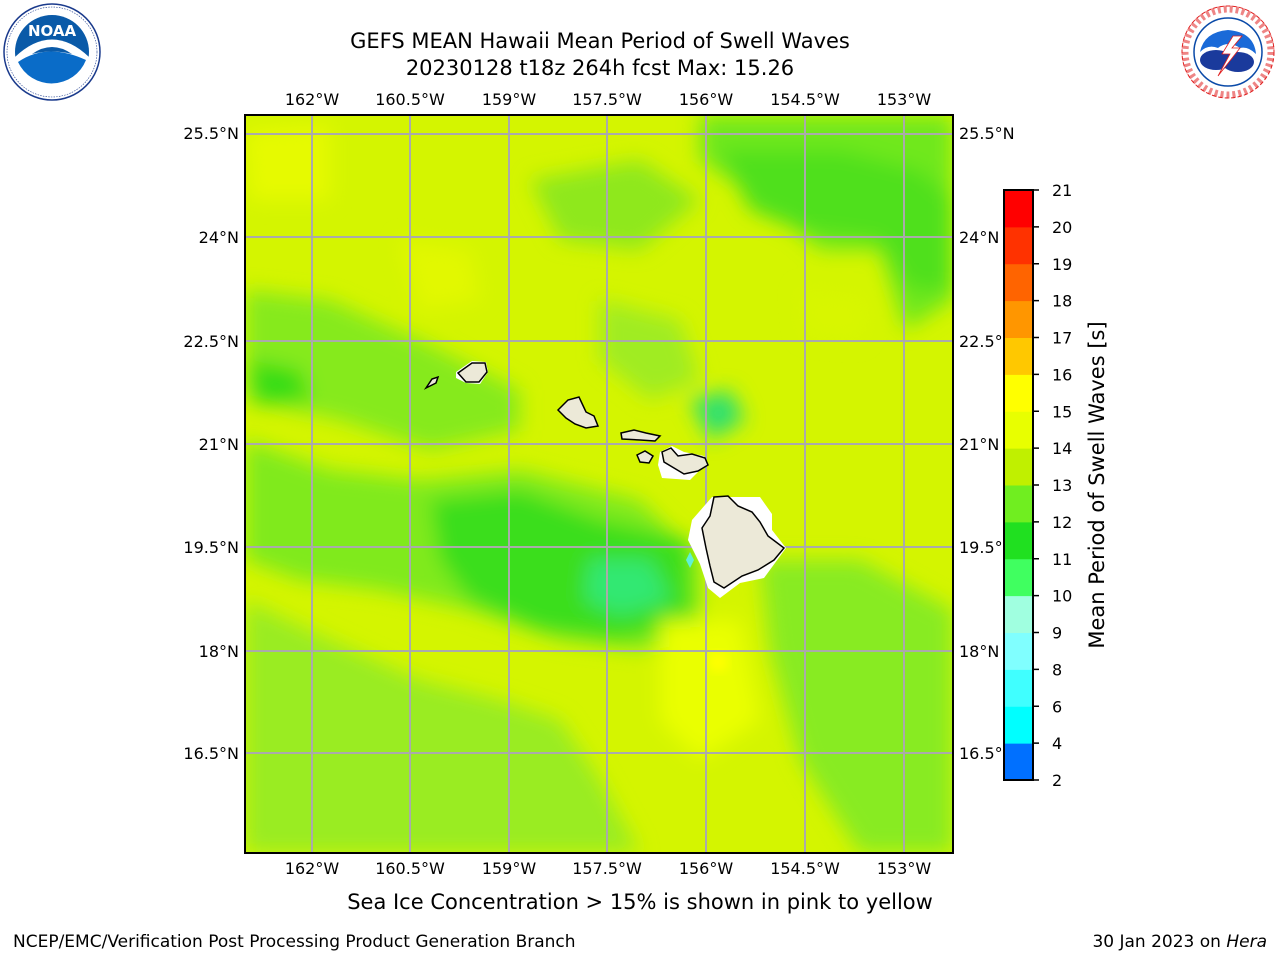 The image size is (1280, 960). Describe the element at coordinates (1057, 780) in the screenshot. I see `colorbar-tick-label: 2` at that location.